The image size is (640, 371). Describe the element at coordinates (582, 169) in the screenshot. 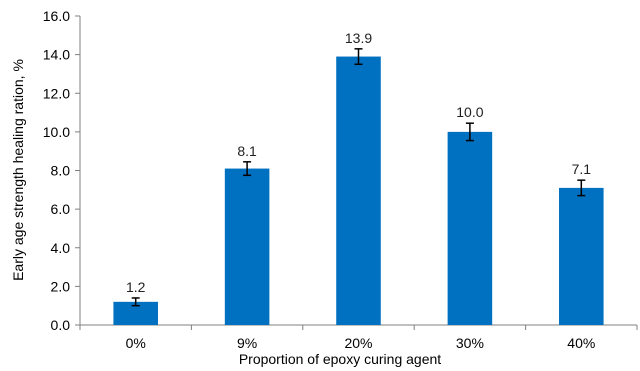

I see `data-label: 7.1` at that location.